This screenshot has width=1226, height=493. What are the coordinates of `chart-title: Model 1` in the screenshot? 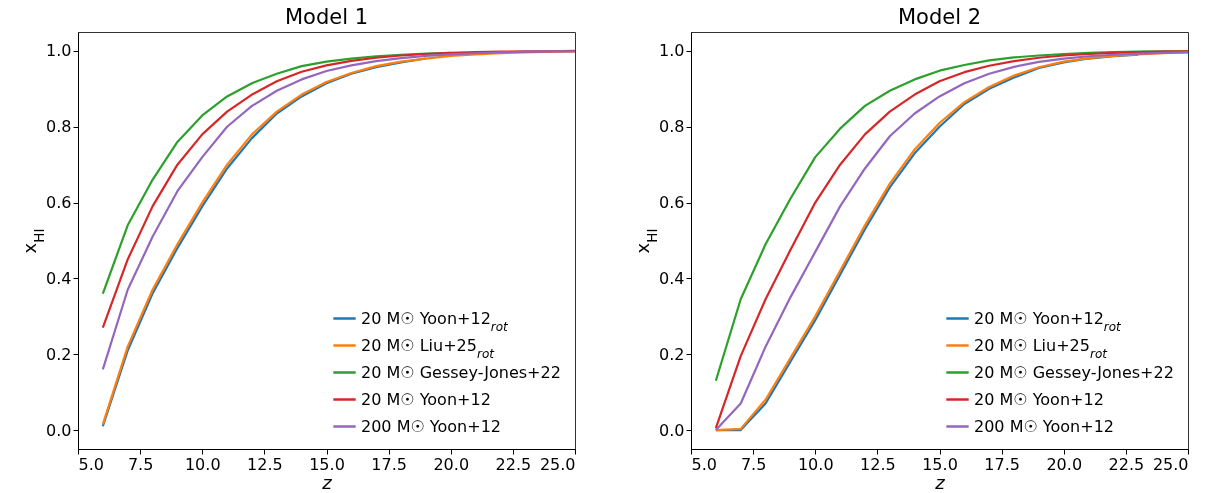 It's located at (326, 17).